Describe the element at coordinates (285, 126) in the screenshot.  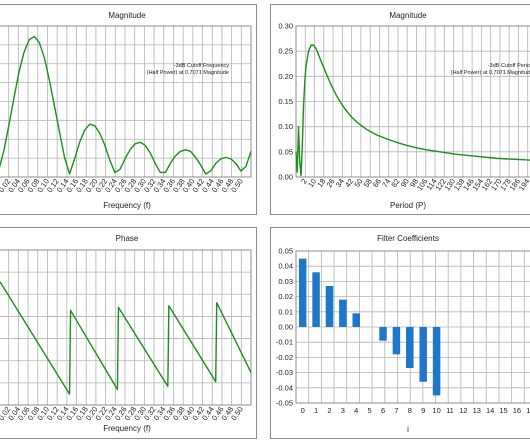
I see `y-tick-label: 0.10` at that location.